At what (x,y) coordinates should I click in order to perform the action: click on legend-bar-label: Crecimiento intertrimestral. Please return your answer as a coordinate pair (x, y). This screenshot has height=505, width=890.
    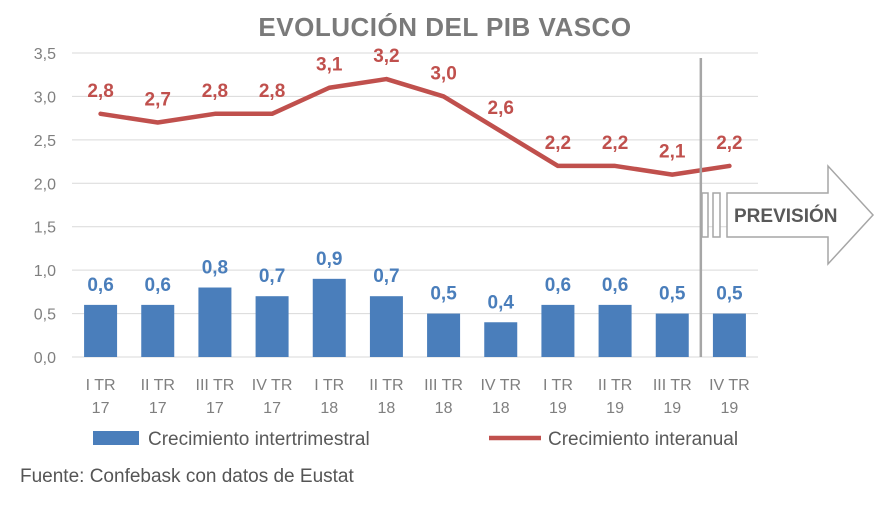
    Looking at the image, I should click on (259, 439).